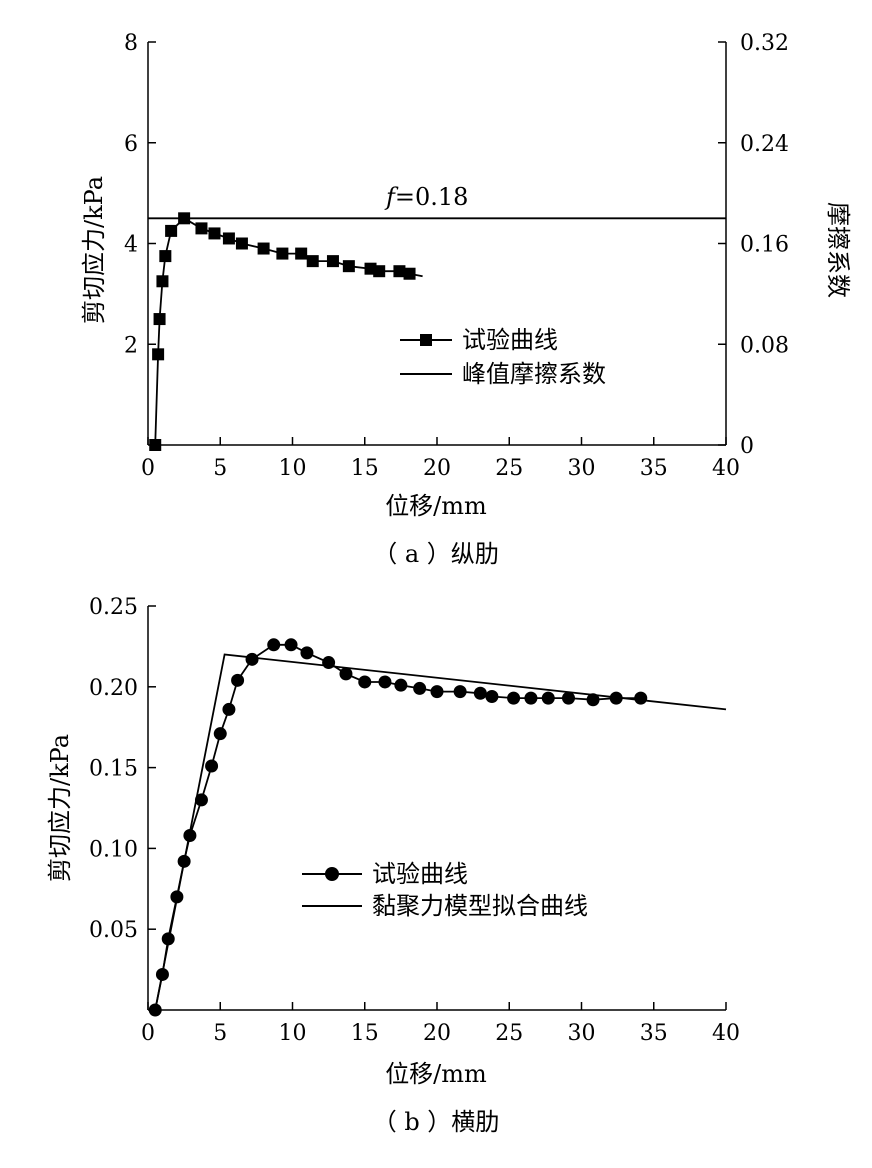 This screenshot has width=872, height=1168. Describe the element at coordinates (437, 468) in the screenshot. I see `a-x-tick-label: 20` at that location.